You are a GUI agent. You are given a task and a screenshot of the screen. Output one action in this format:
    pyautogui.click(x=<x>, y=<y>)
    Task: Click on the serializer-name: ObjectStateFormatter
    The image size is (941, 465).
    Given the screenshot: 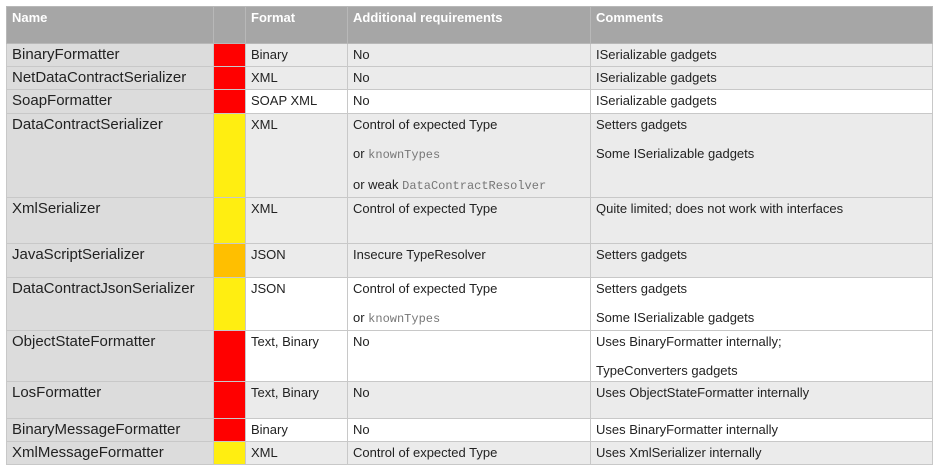 What is the action you would take?
    pyautogui.click(x=110, y=356)
    